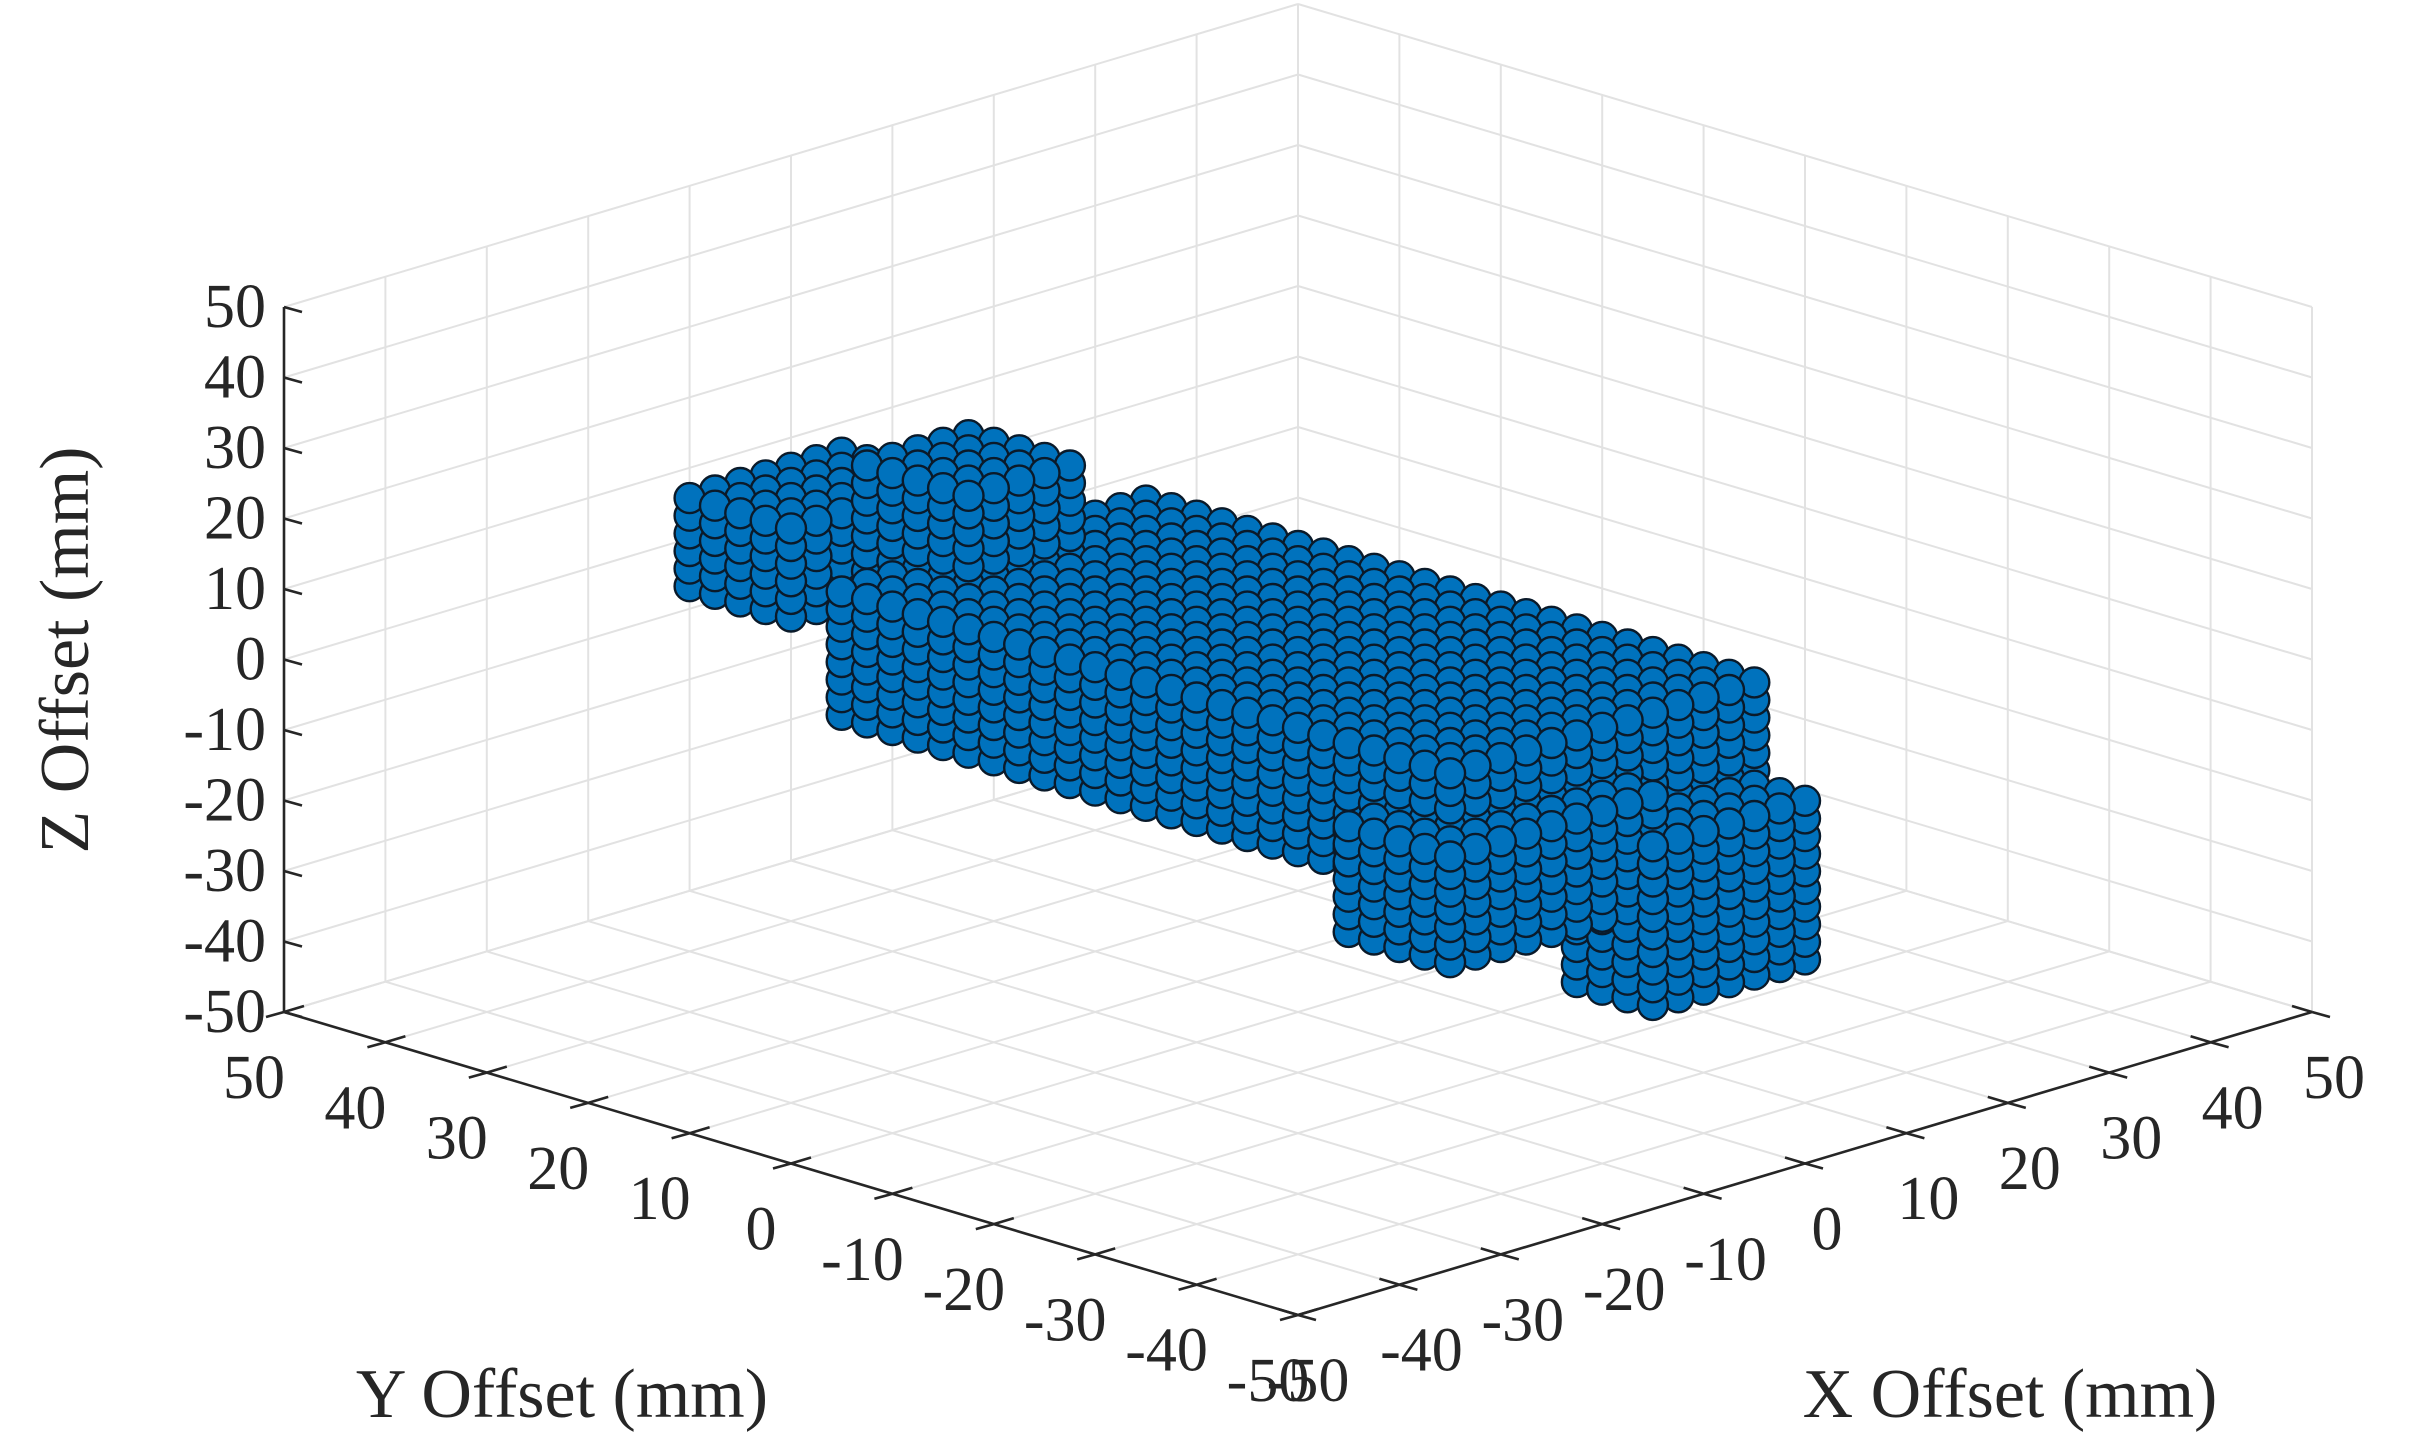 This screenshot has width=2433, height=1451. I want to click on x-tick-label: -40, so click(1421, 1351).